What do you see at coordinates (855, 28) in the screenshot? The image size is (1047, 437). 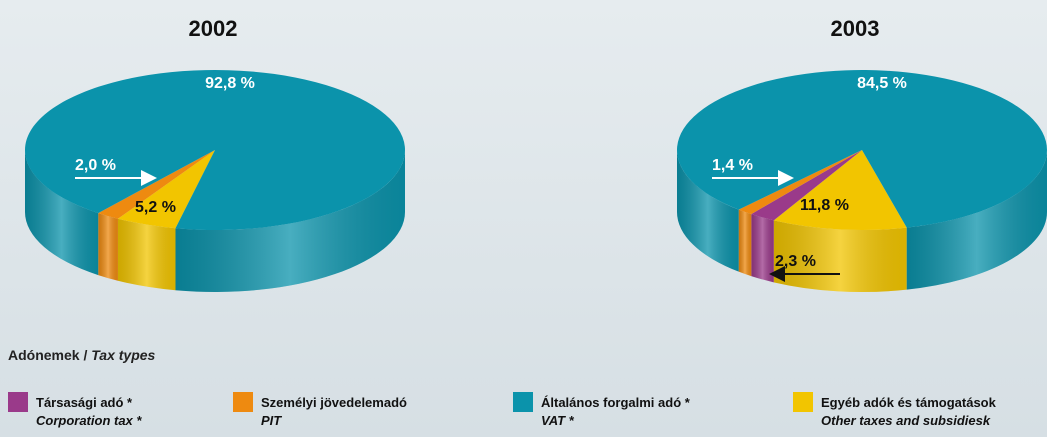 I see `chart-title: 2003` at bounding box center [855, 28].